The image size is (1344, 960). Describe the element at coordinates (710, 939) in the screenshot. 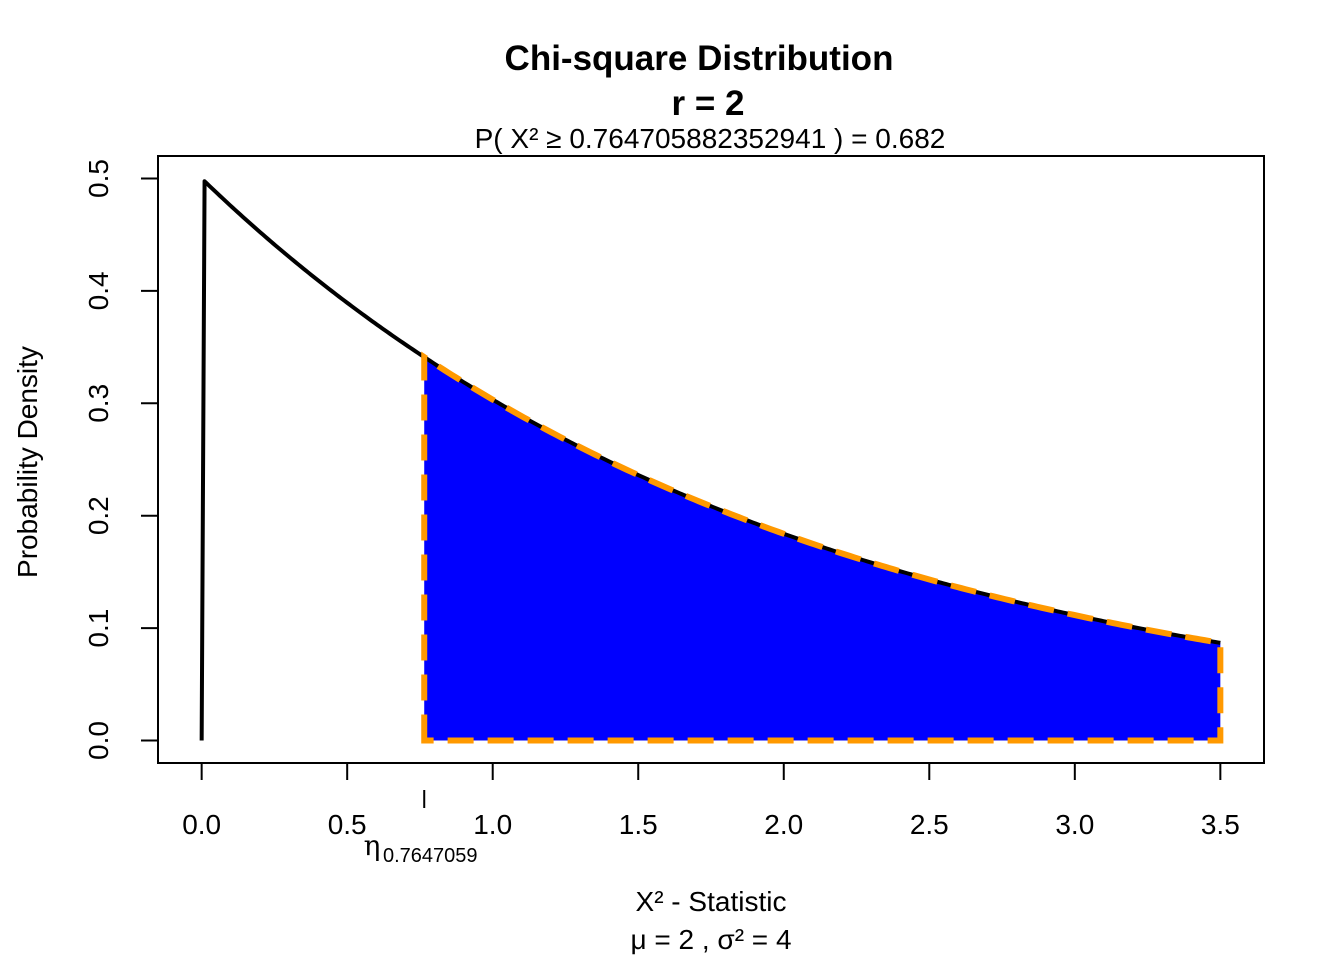

I see `x-axis-sublabel: μ = 2 , σ² = 4` at that location.